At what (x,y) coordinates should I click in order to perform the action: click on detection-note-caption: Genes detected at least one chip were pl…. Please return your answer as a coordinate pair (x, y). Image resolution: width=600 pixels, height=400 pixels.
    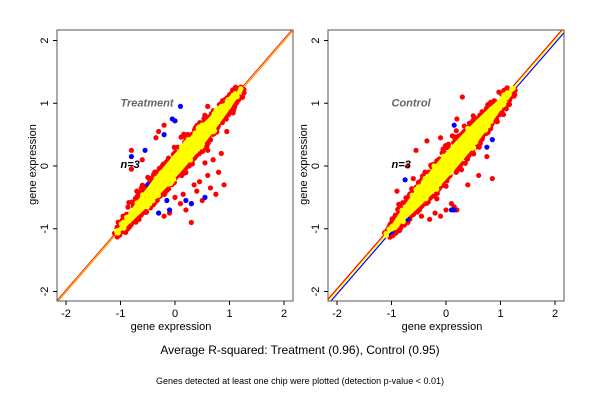
    Looking at the image, I should click on (300, 381).